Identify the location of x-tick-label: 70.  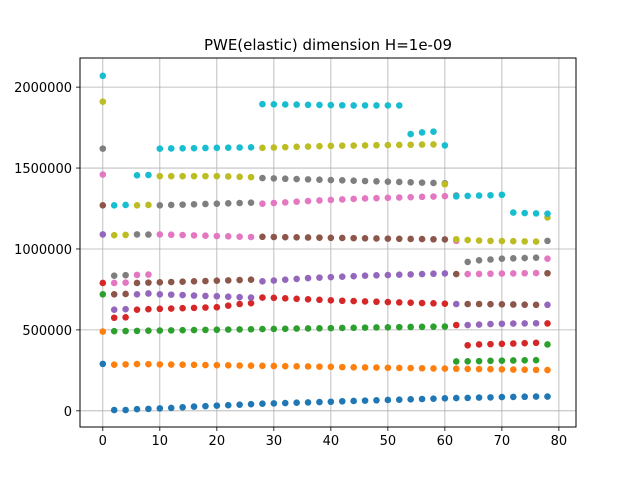
(502, 441).